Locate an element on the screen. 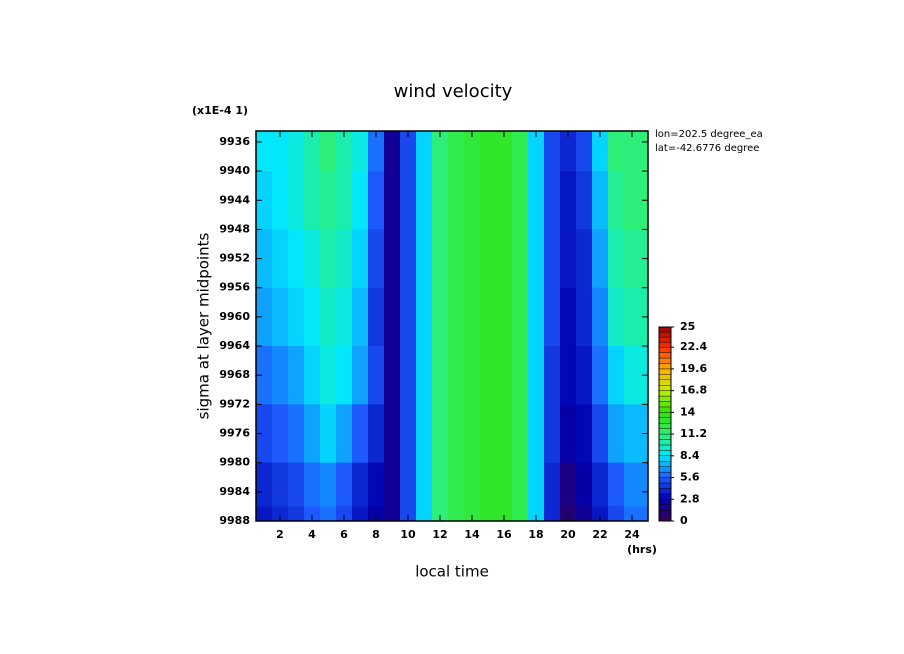  colorbar-label: 2.8 is located at coordinates (690, 498).